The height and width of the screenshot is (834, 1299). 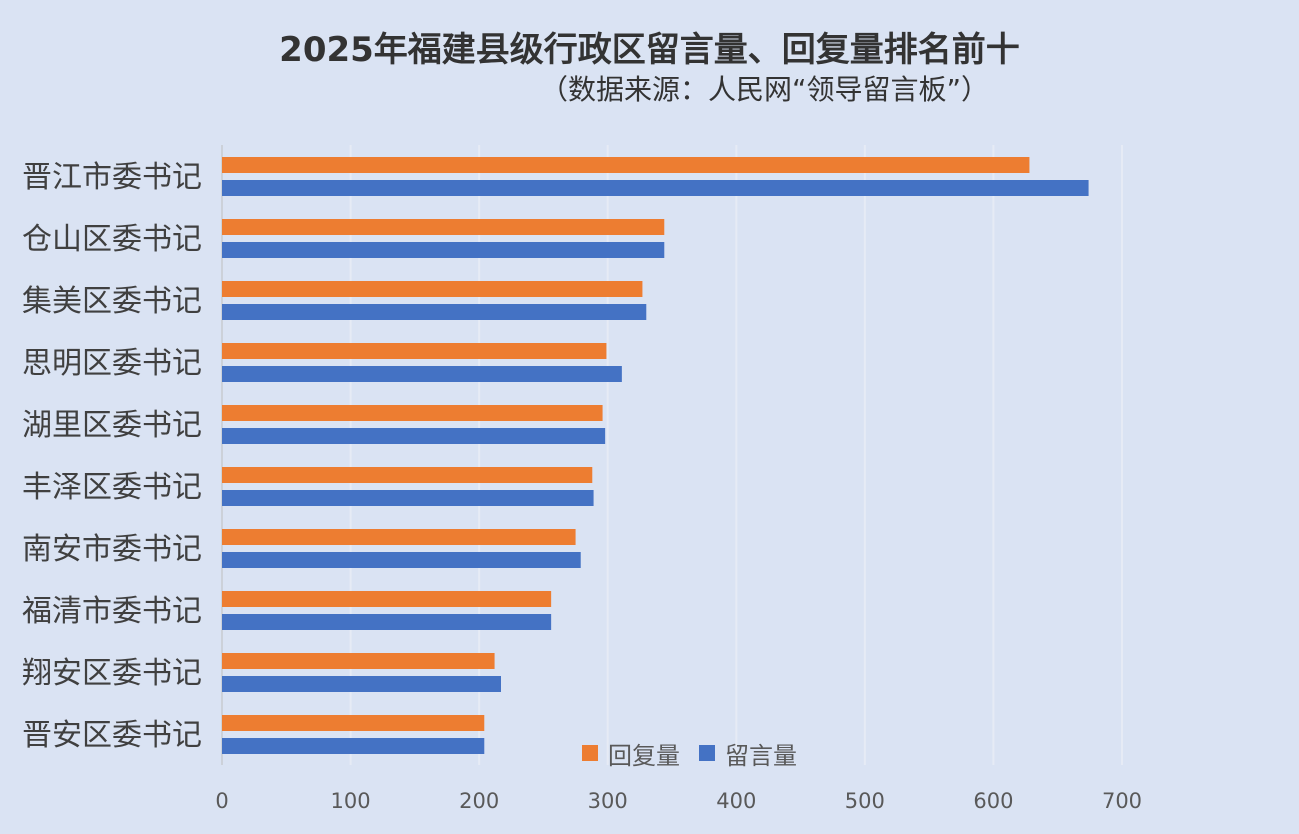 What do you see at coordinates (351, 801) in the screenshot?
I see `x-tick-label: 100` at bounding box center [351, 801].